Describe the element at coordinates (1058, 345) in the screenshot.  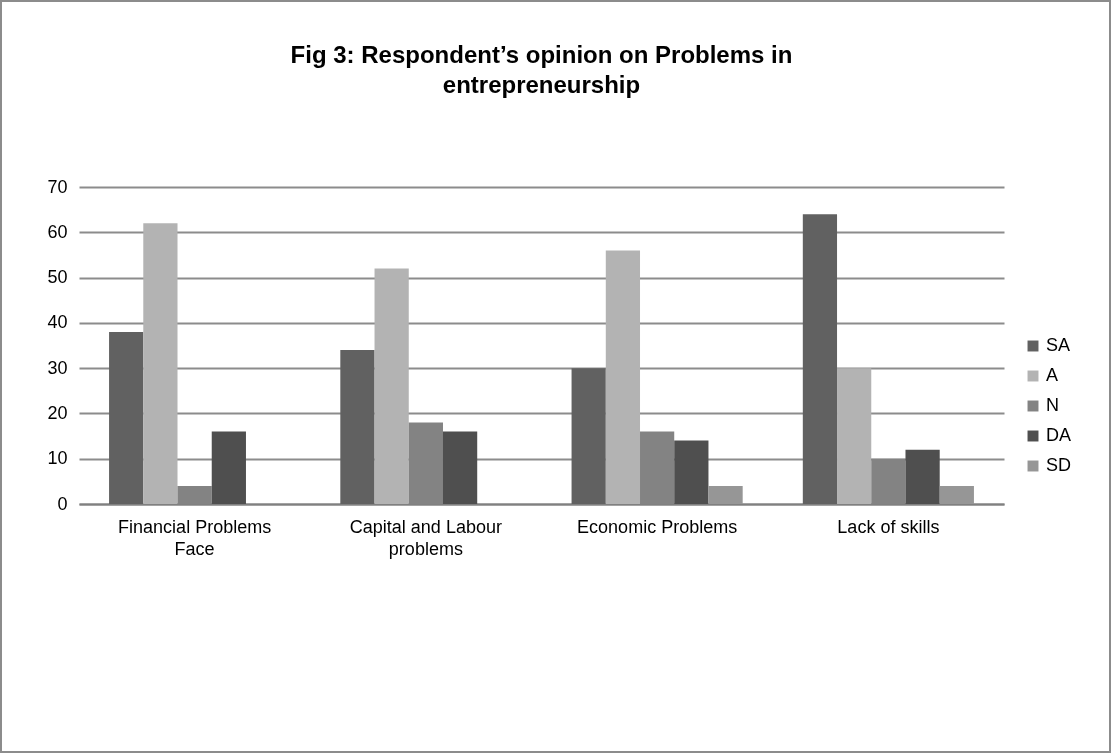
I see `legend-label: SA` at that location.